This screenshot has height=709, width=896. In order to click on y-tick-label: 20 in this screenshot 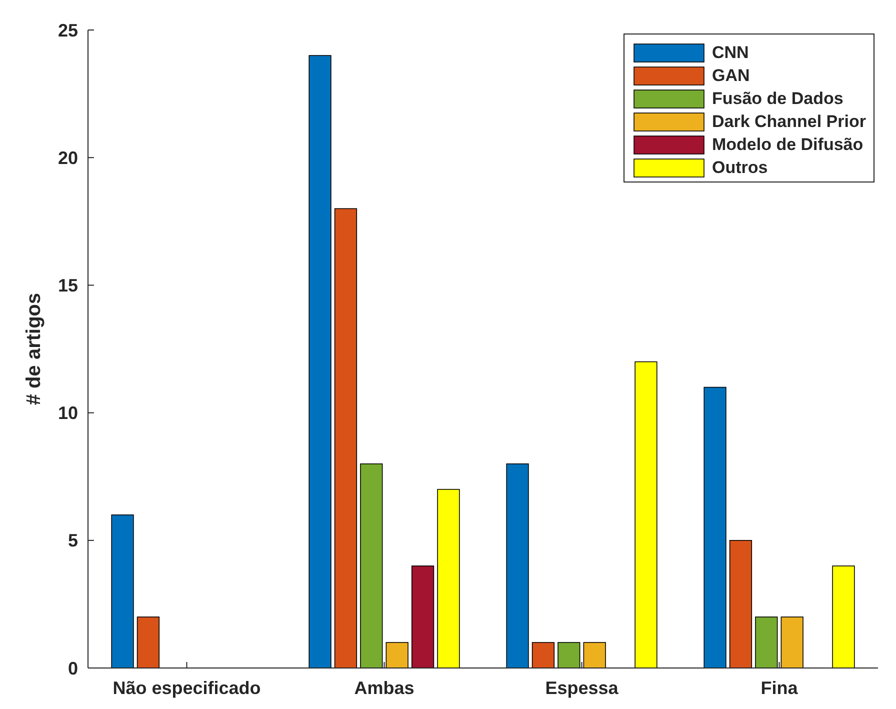, I will do `click(68, 158)`.